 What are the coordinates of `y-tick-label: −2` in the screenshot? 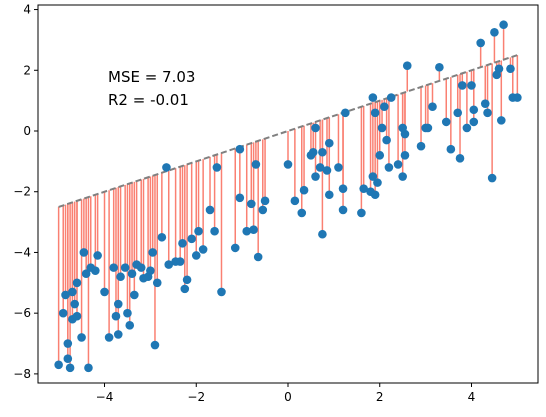 It's located at (22, 192).